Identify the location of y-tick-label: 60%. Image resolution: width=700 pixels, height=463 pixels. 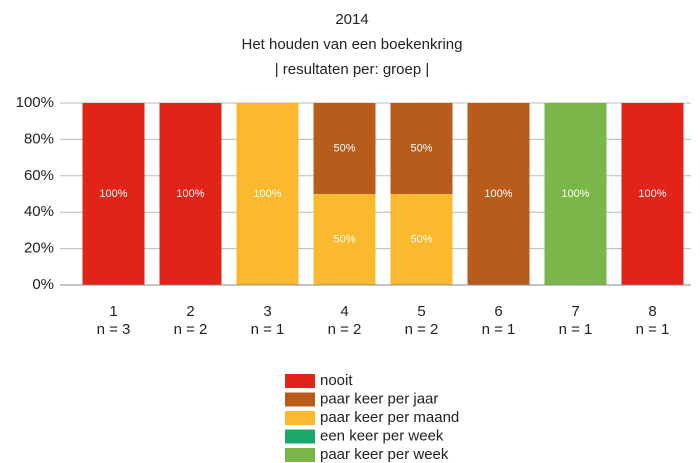
(39, 175).